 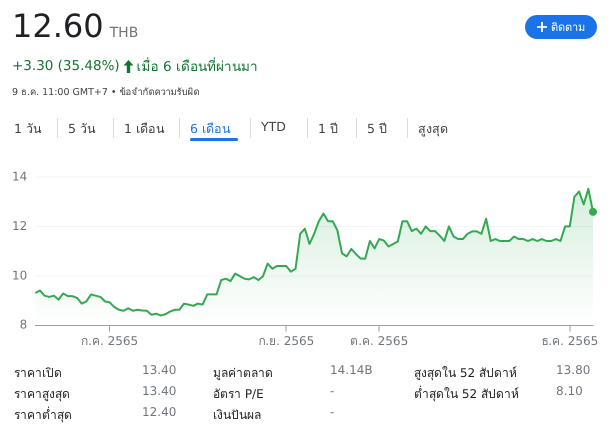 I want to click on text: THB, so click(x=124, y=33).